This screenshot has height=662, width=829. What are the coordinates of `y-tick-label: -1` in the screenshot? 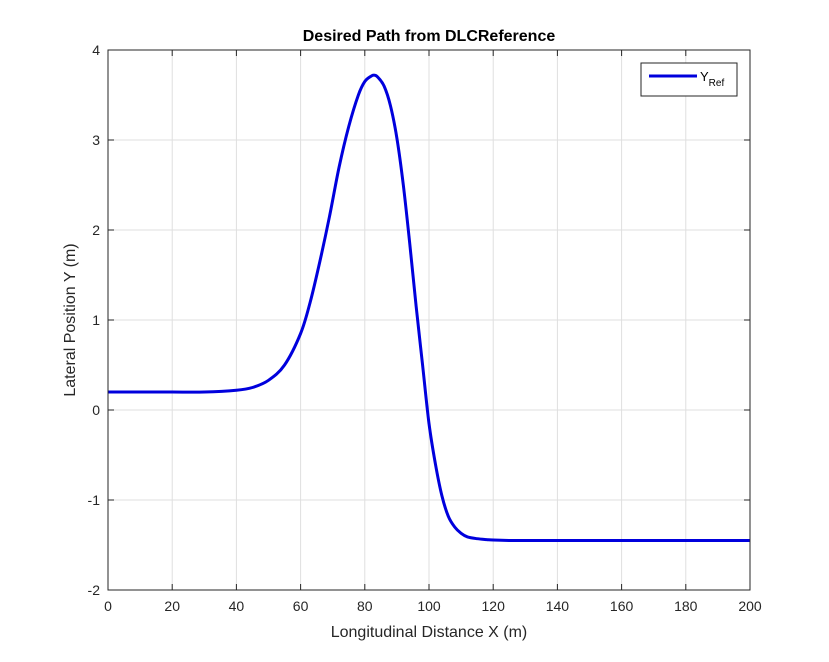 It's located at (94, 500).